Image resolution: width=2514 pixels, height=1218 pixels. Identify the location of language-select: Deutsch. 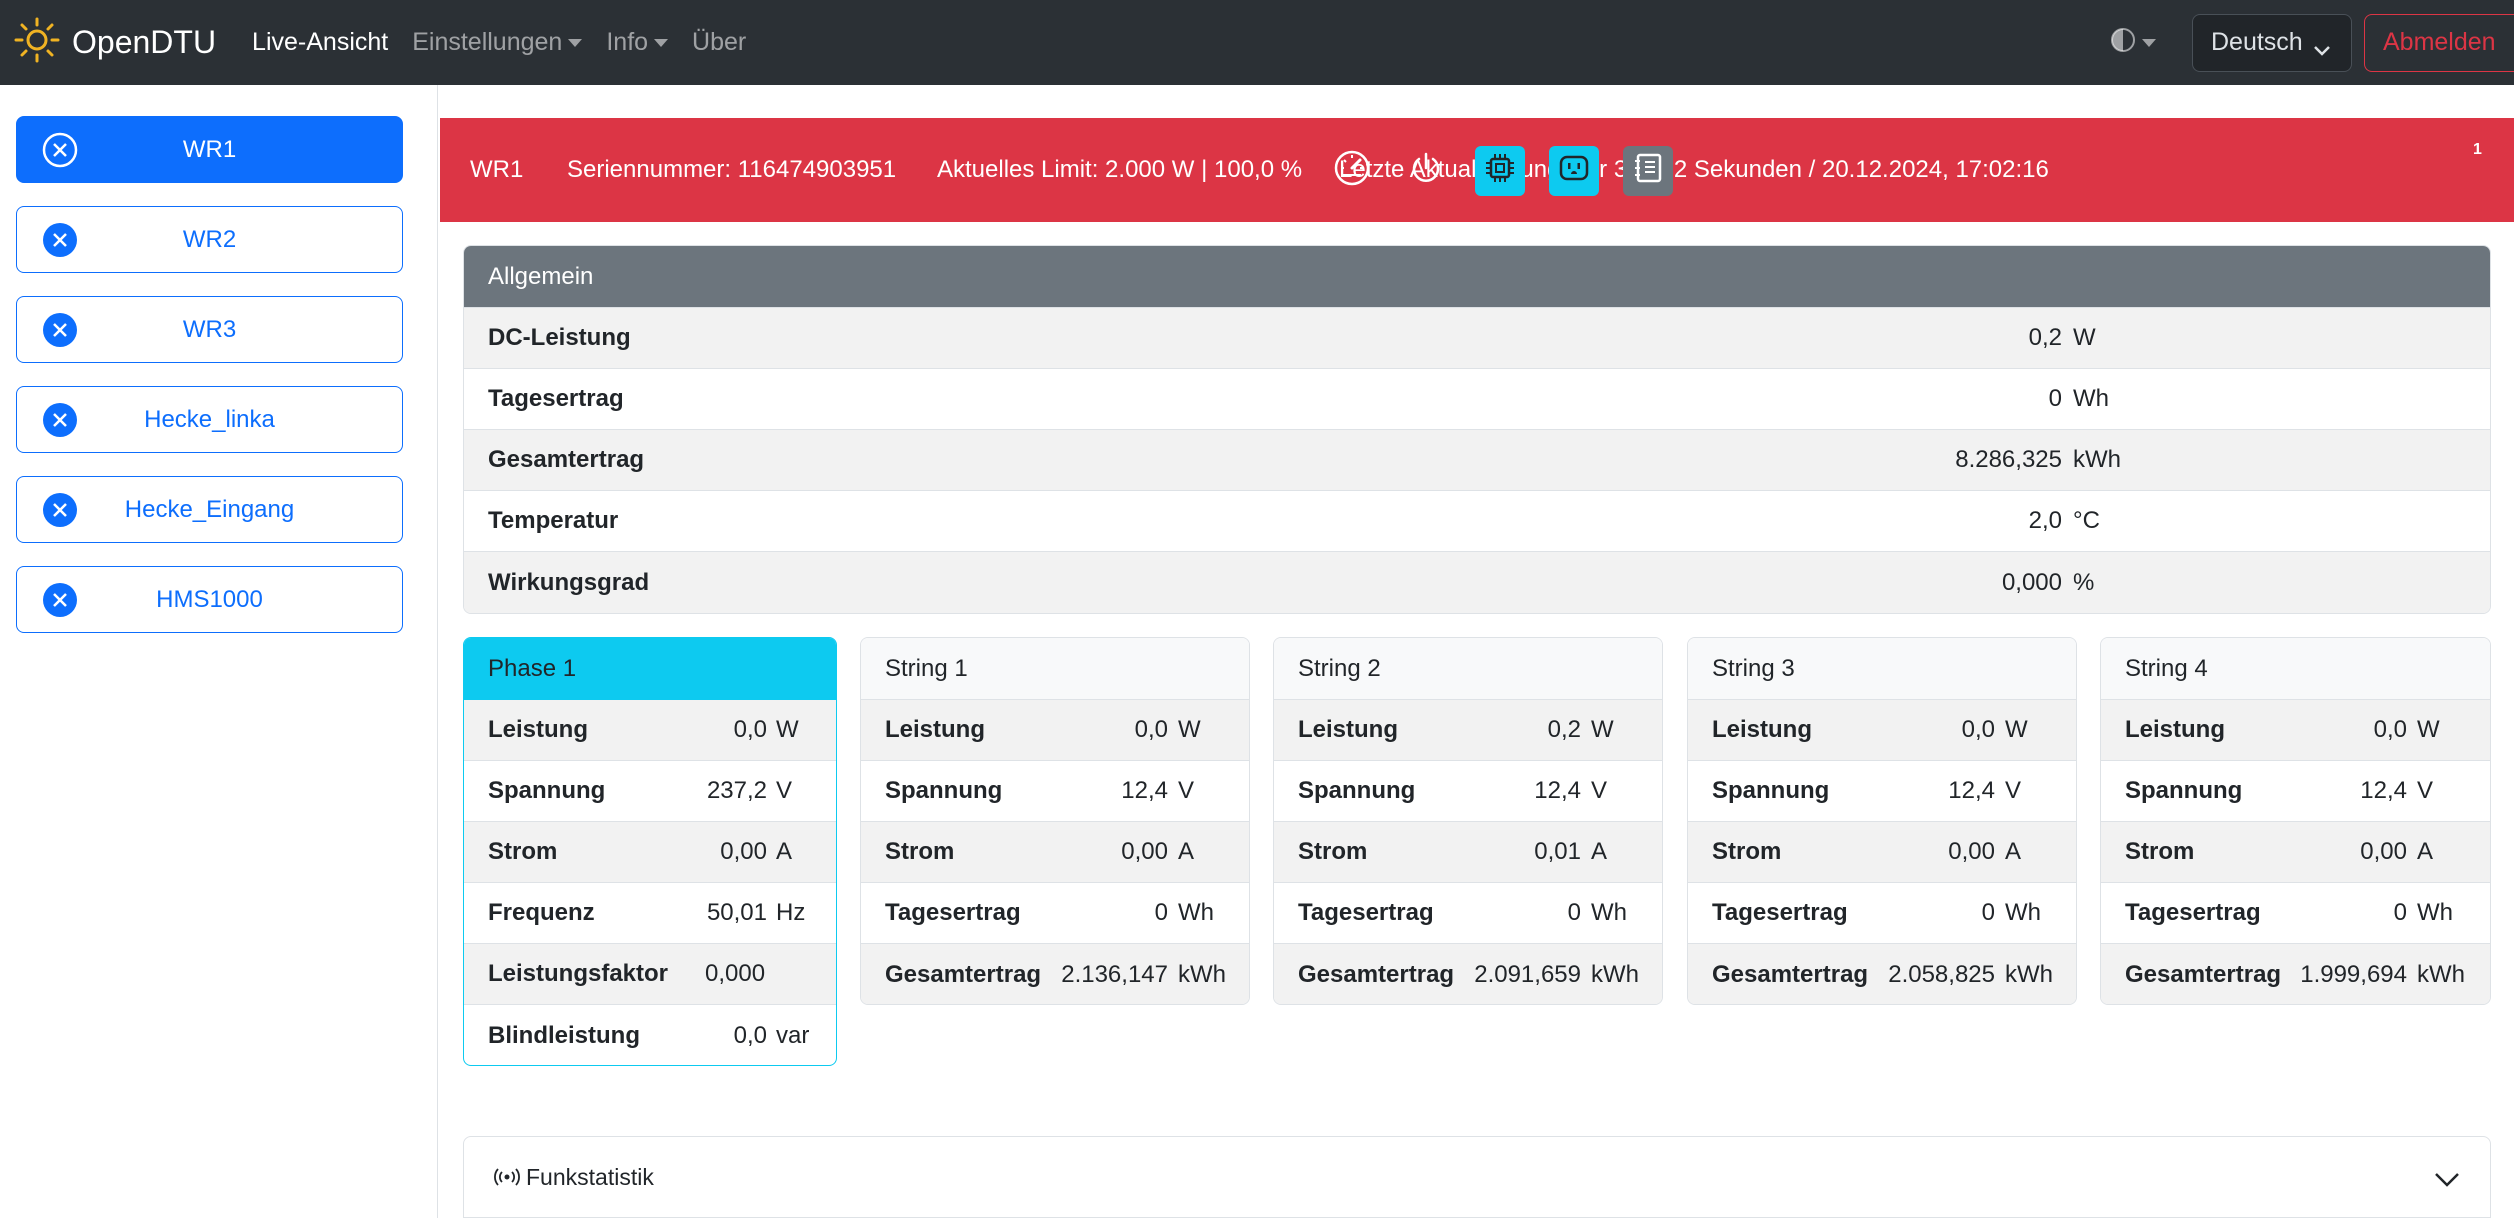
(2272, 42).